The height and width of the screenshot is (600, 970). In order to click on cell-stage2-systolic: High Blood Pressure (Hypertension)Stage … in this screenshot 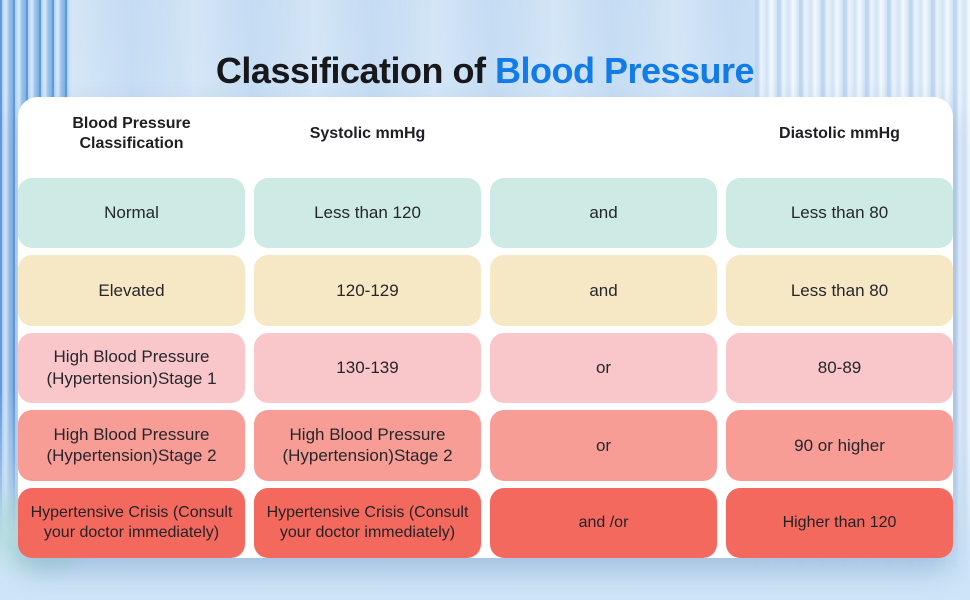, I will do `click(367, 445)`.